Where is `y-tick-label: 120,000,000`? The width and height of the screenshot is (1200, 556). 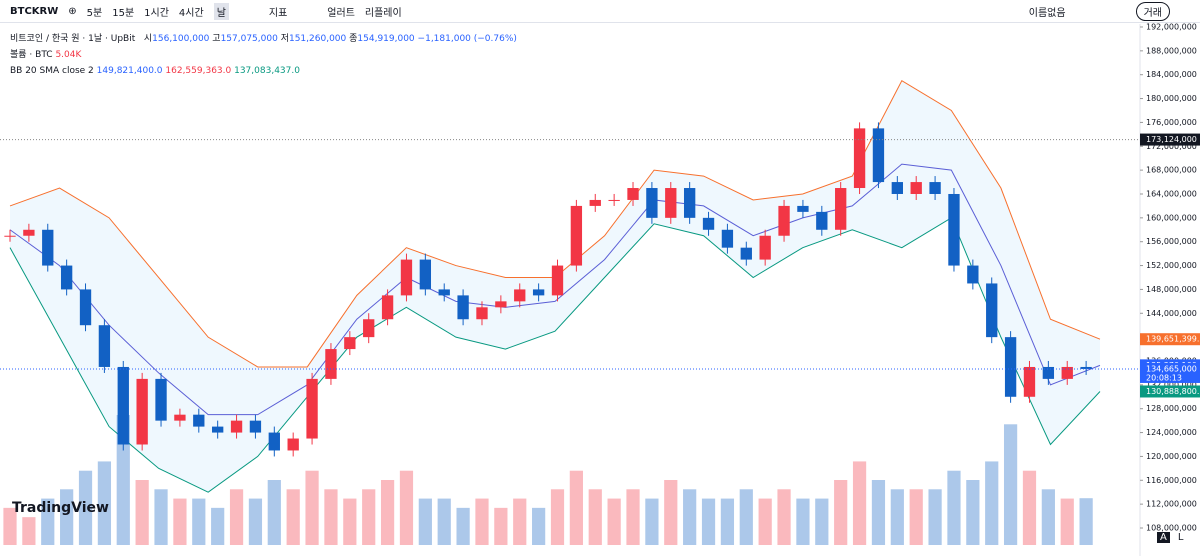
y-tick-label: 120,000,000 is located at coordinates (1171, 456).